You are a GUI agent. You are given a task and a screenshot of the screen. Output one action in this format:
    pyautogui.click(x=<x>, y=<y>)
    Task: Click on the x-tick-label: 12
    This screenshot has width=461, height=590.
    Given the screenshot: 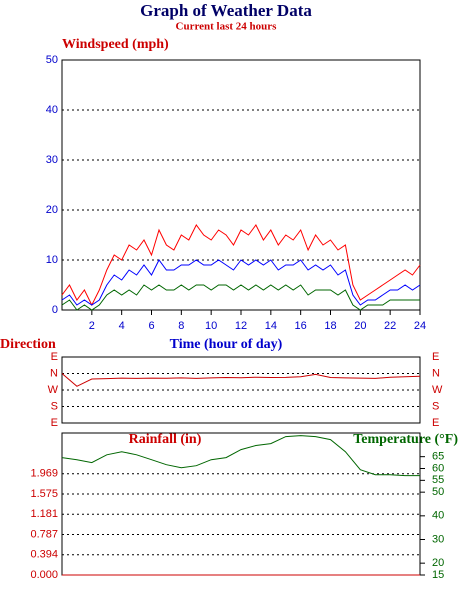 What is the action you would take?
    pyautogui.click(x=241, y=326)
    